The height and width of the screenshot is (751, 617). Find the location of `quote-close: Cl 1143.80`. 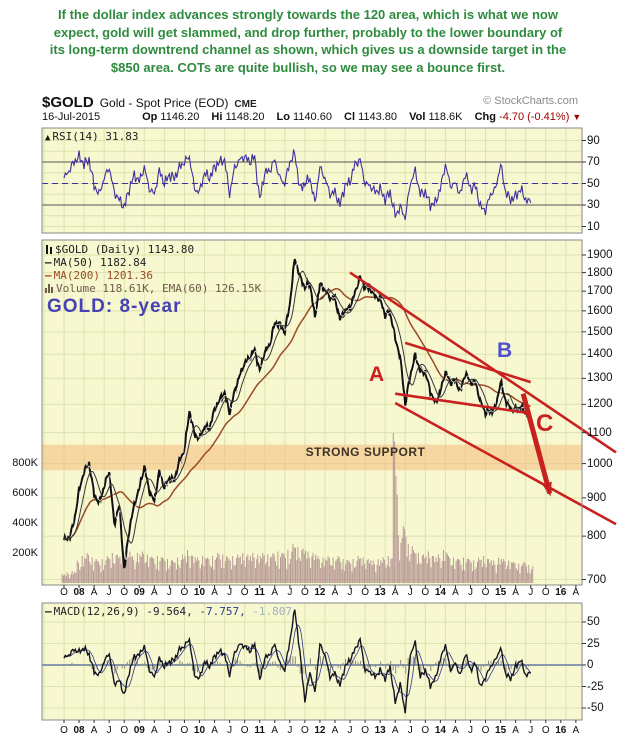

quote-close: Cl 1143.80 is located at coordinates (370, 117).